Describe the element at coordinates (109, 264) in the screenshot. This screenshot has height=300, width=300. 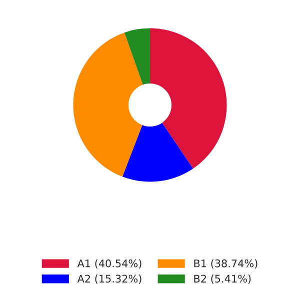
I see `legend-label: A1 (40.54%)` at that location.